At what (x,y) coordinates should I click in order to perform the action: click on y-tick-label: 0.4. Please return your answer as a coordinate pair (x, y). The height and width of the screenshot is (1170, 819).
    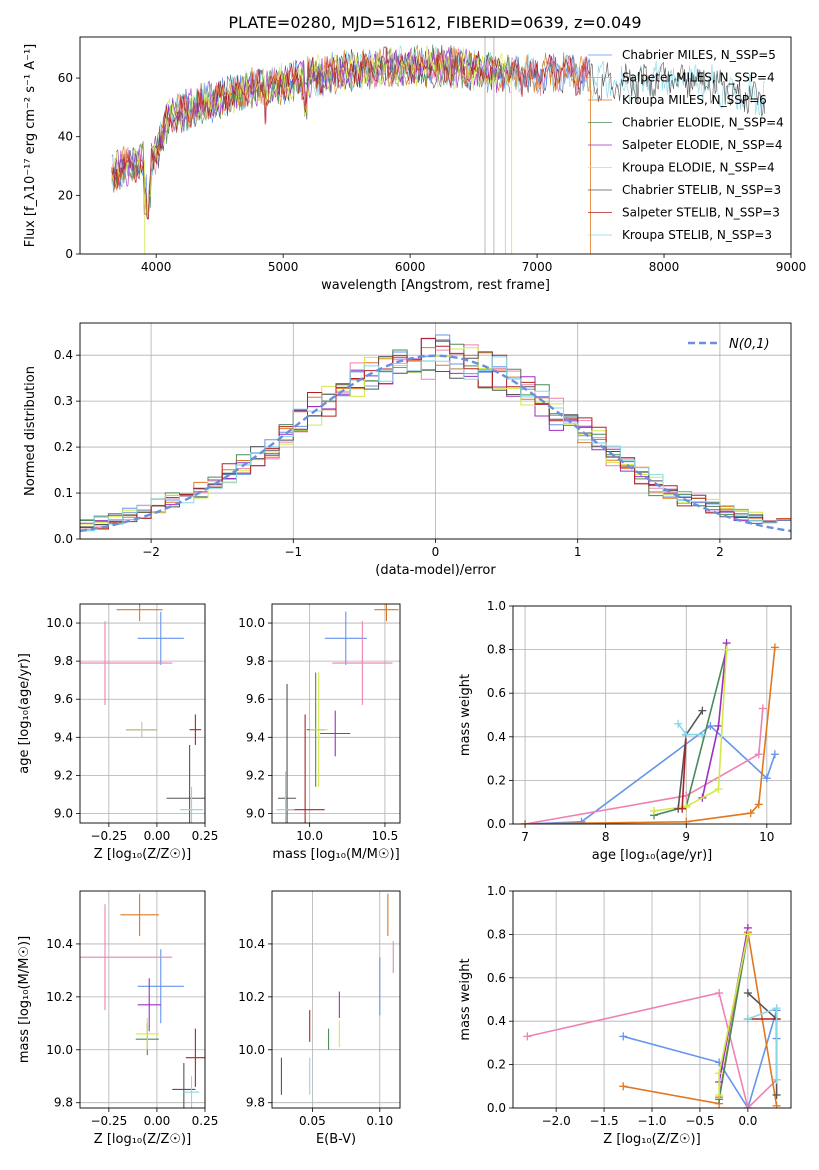
    Looking at the image, I should click on (496, 737).